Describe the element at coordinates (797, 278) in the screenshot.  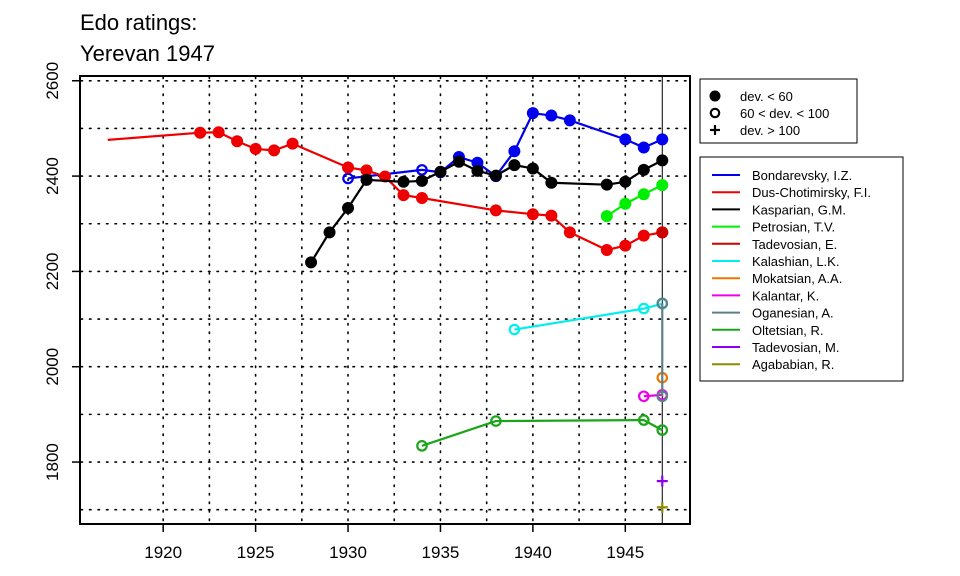
I see `series-legend-label: Mokatsian, A.A.` at that location.